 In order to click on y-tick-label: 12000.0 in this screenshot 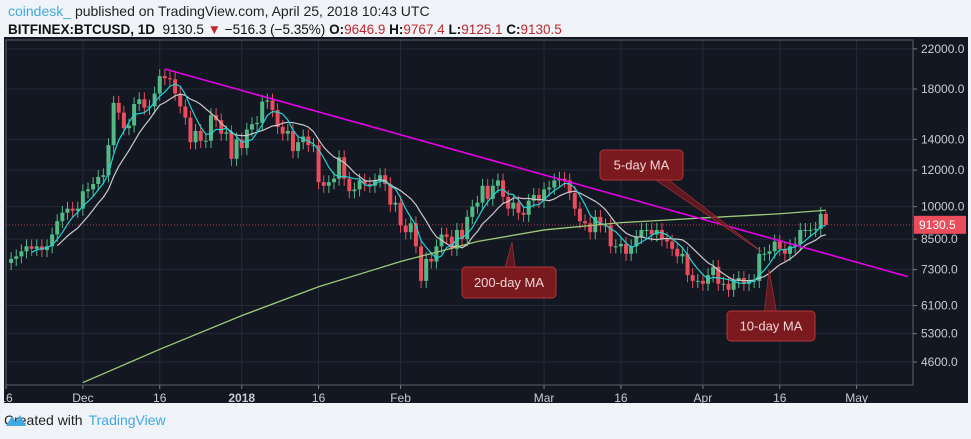, I will do `click(943, 170)`.